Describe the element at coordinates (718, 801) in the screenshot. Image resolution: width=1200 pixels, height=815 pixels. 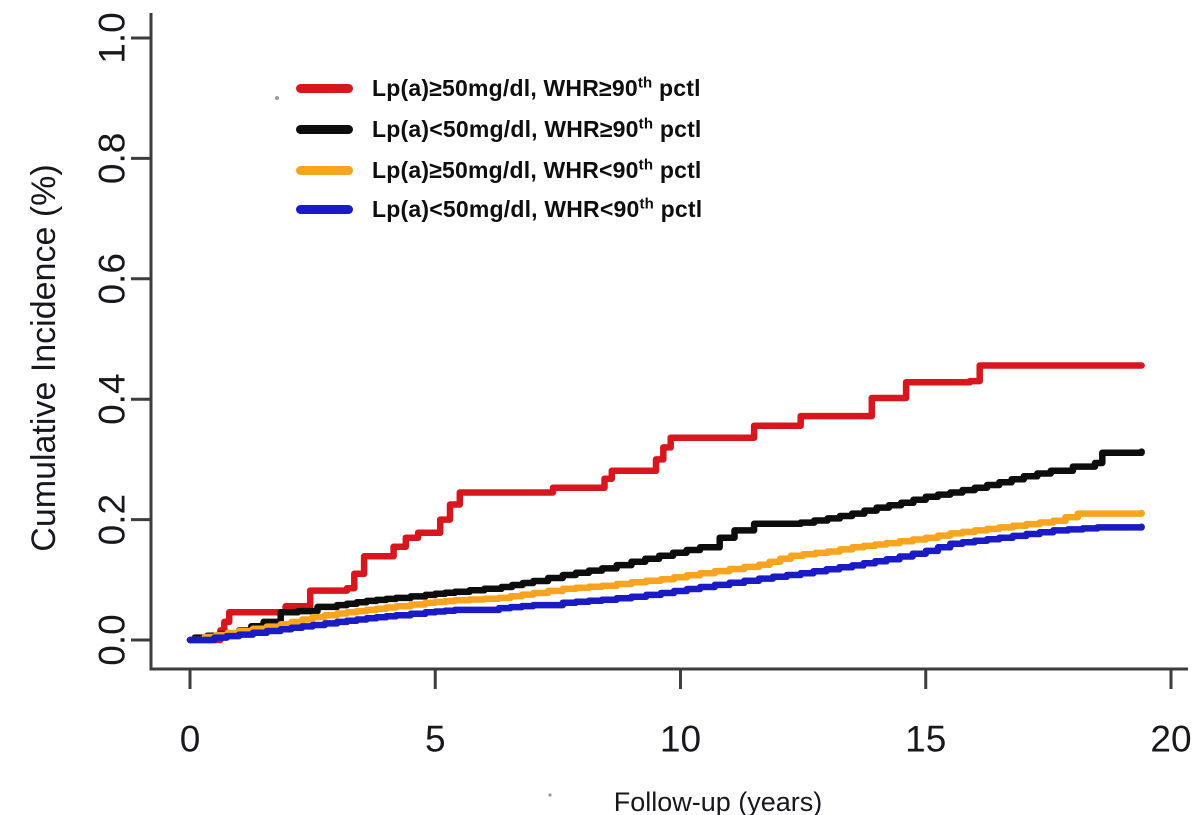
I see `x-axis-title: Follow-up (years)` at that location.